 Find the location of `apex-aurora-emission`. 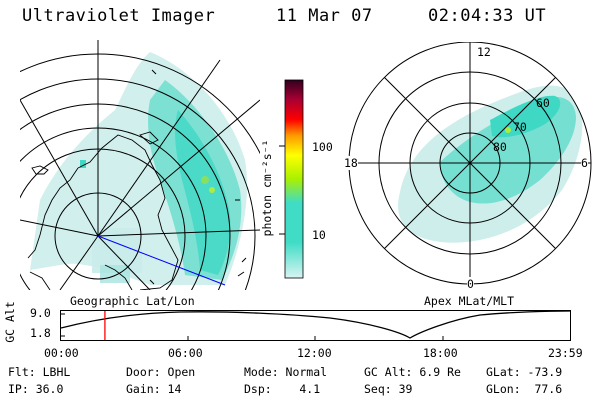

apex-aurora-emission is located at coordinates (490, 164).